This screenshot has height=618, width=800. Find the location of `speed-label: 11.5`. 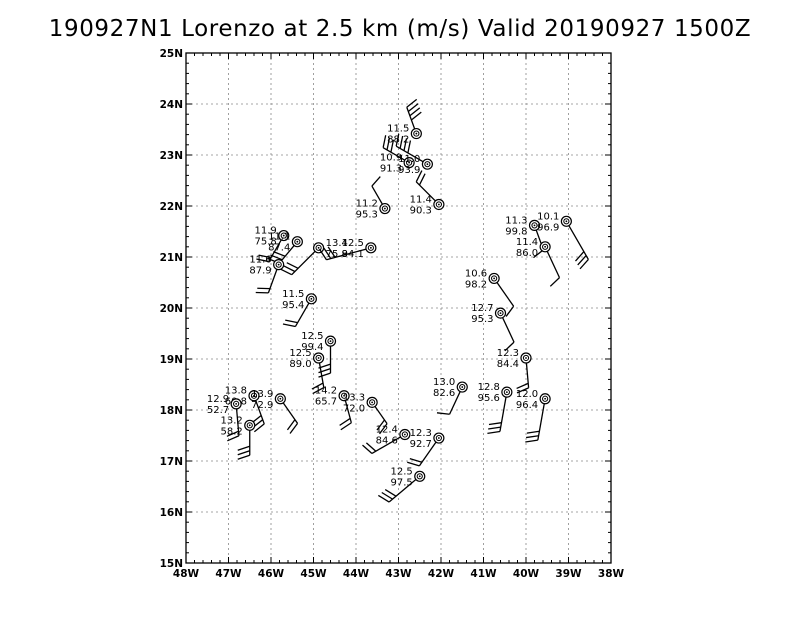

speed-label: 11.5 is located at coordinates (293, 294).